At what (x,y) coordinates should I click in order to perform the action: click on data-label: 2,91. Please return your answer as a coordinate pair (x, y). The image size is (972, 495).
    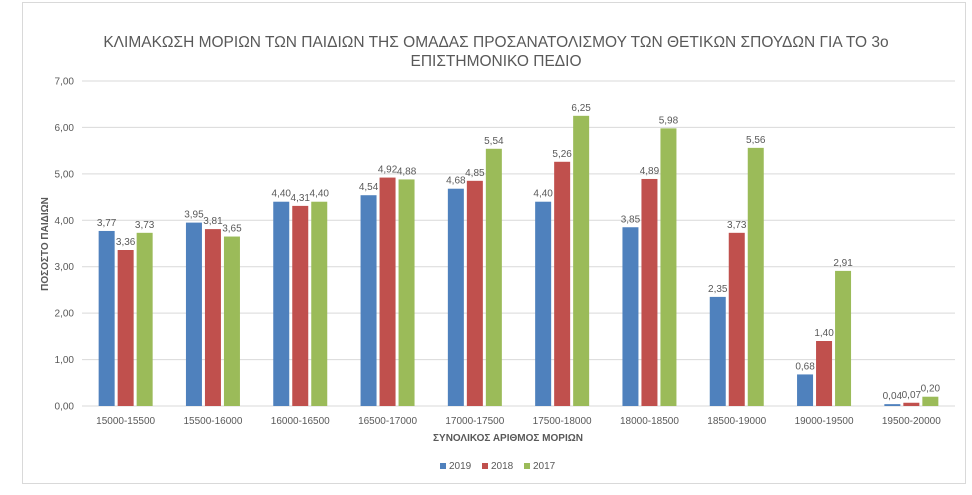
    Looking at the image, I should click on (843, 263).